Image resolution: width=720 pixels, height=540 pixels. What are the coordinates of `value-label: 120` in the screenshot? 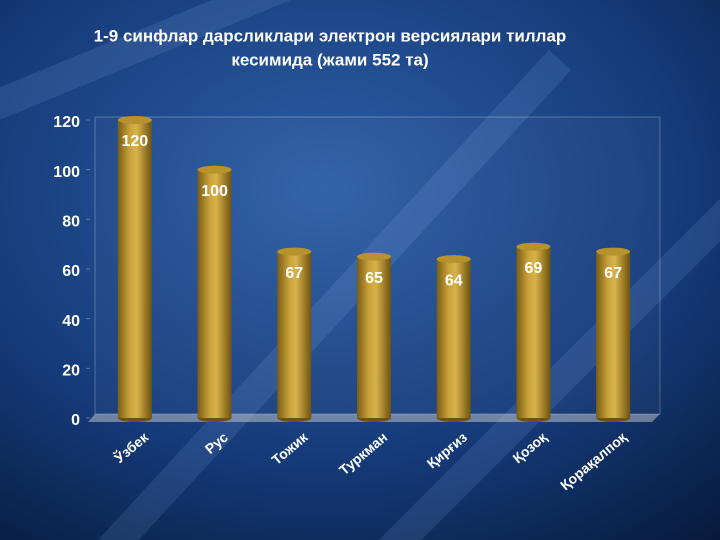 It's located at (135, 141).